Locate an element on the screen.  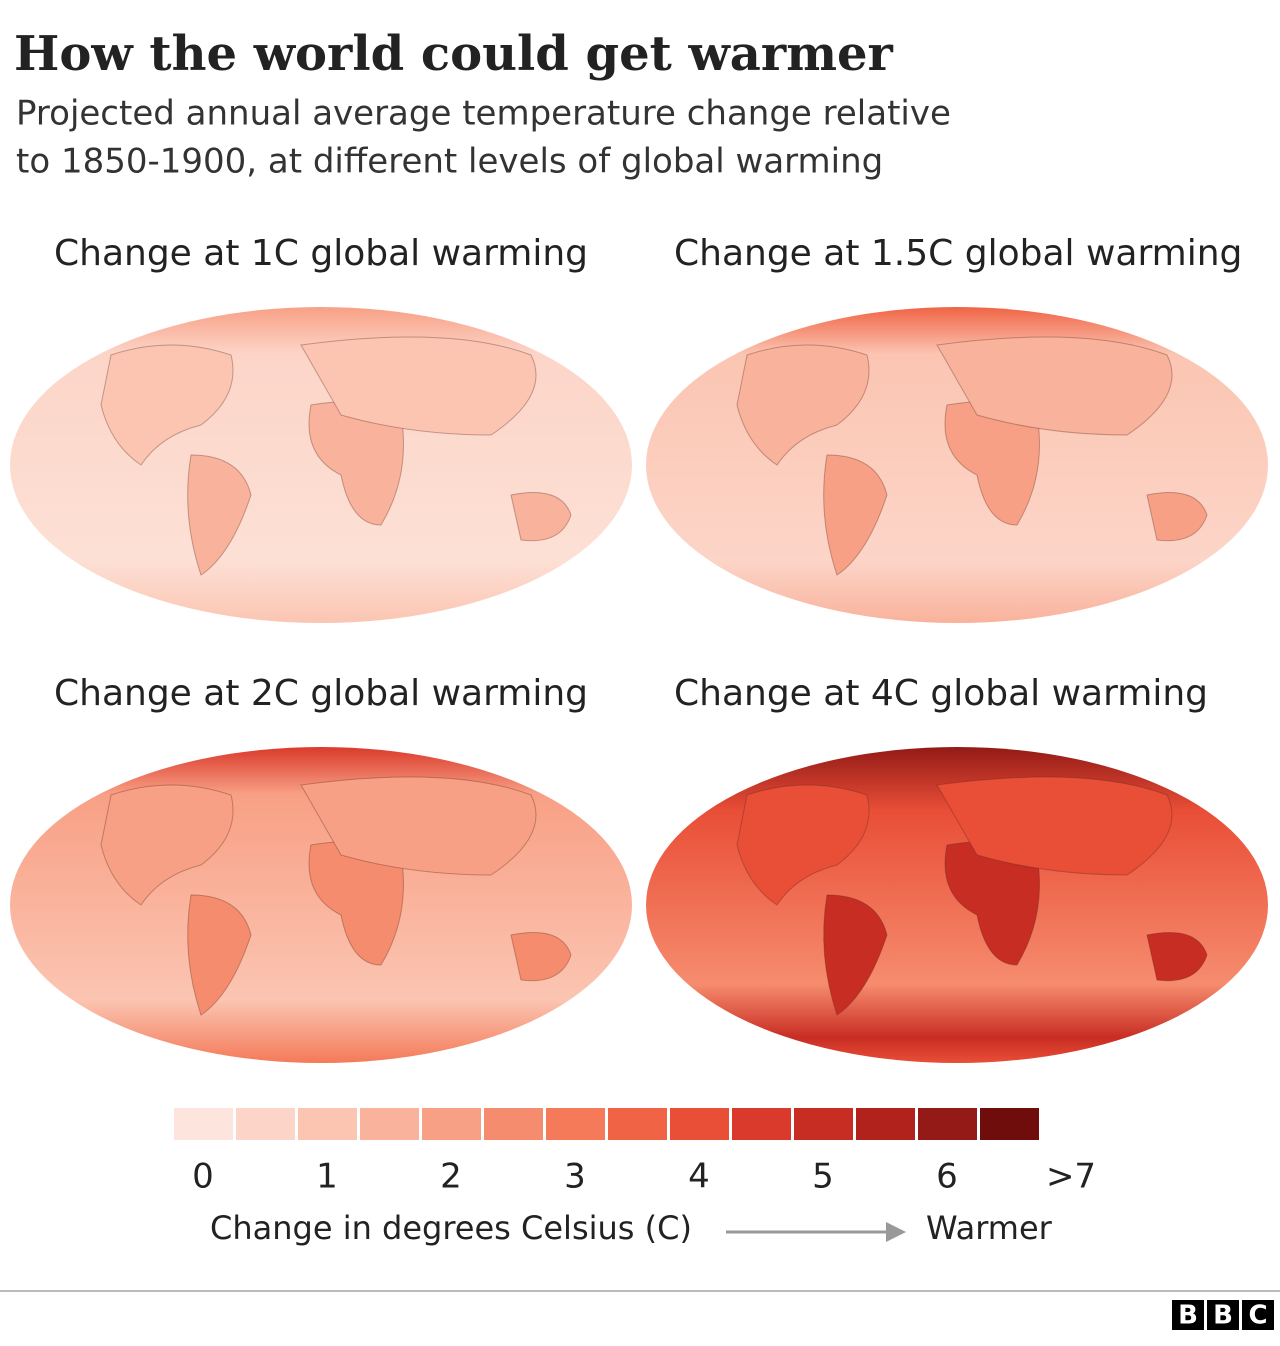
legend-tick-label: 6 is located at coordinates (947, 1177).